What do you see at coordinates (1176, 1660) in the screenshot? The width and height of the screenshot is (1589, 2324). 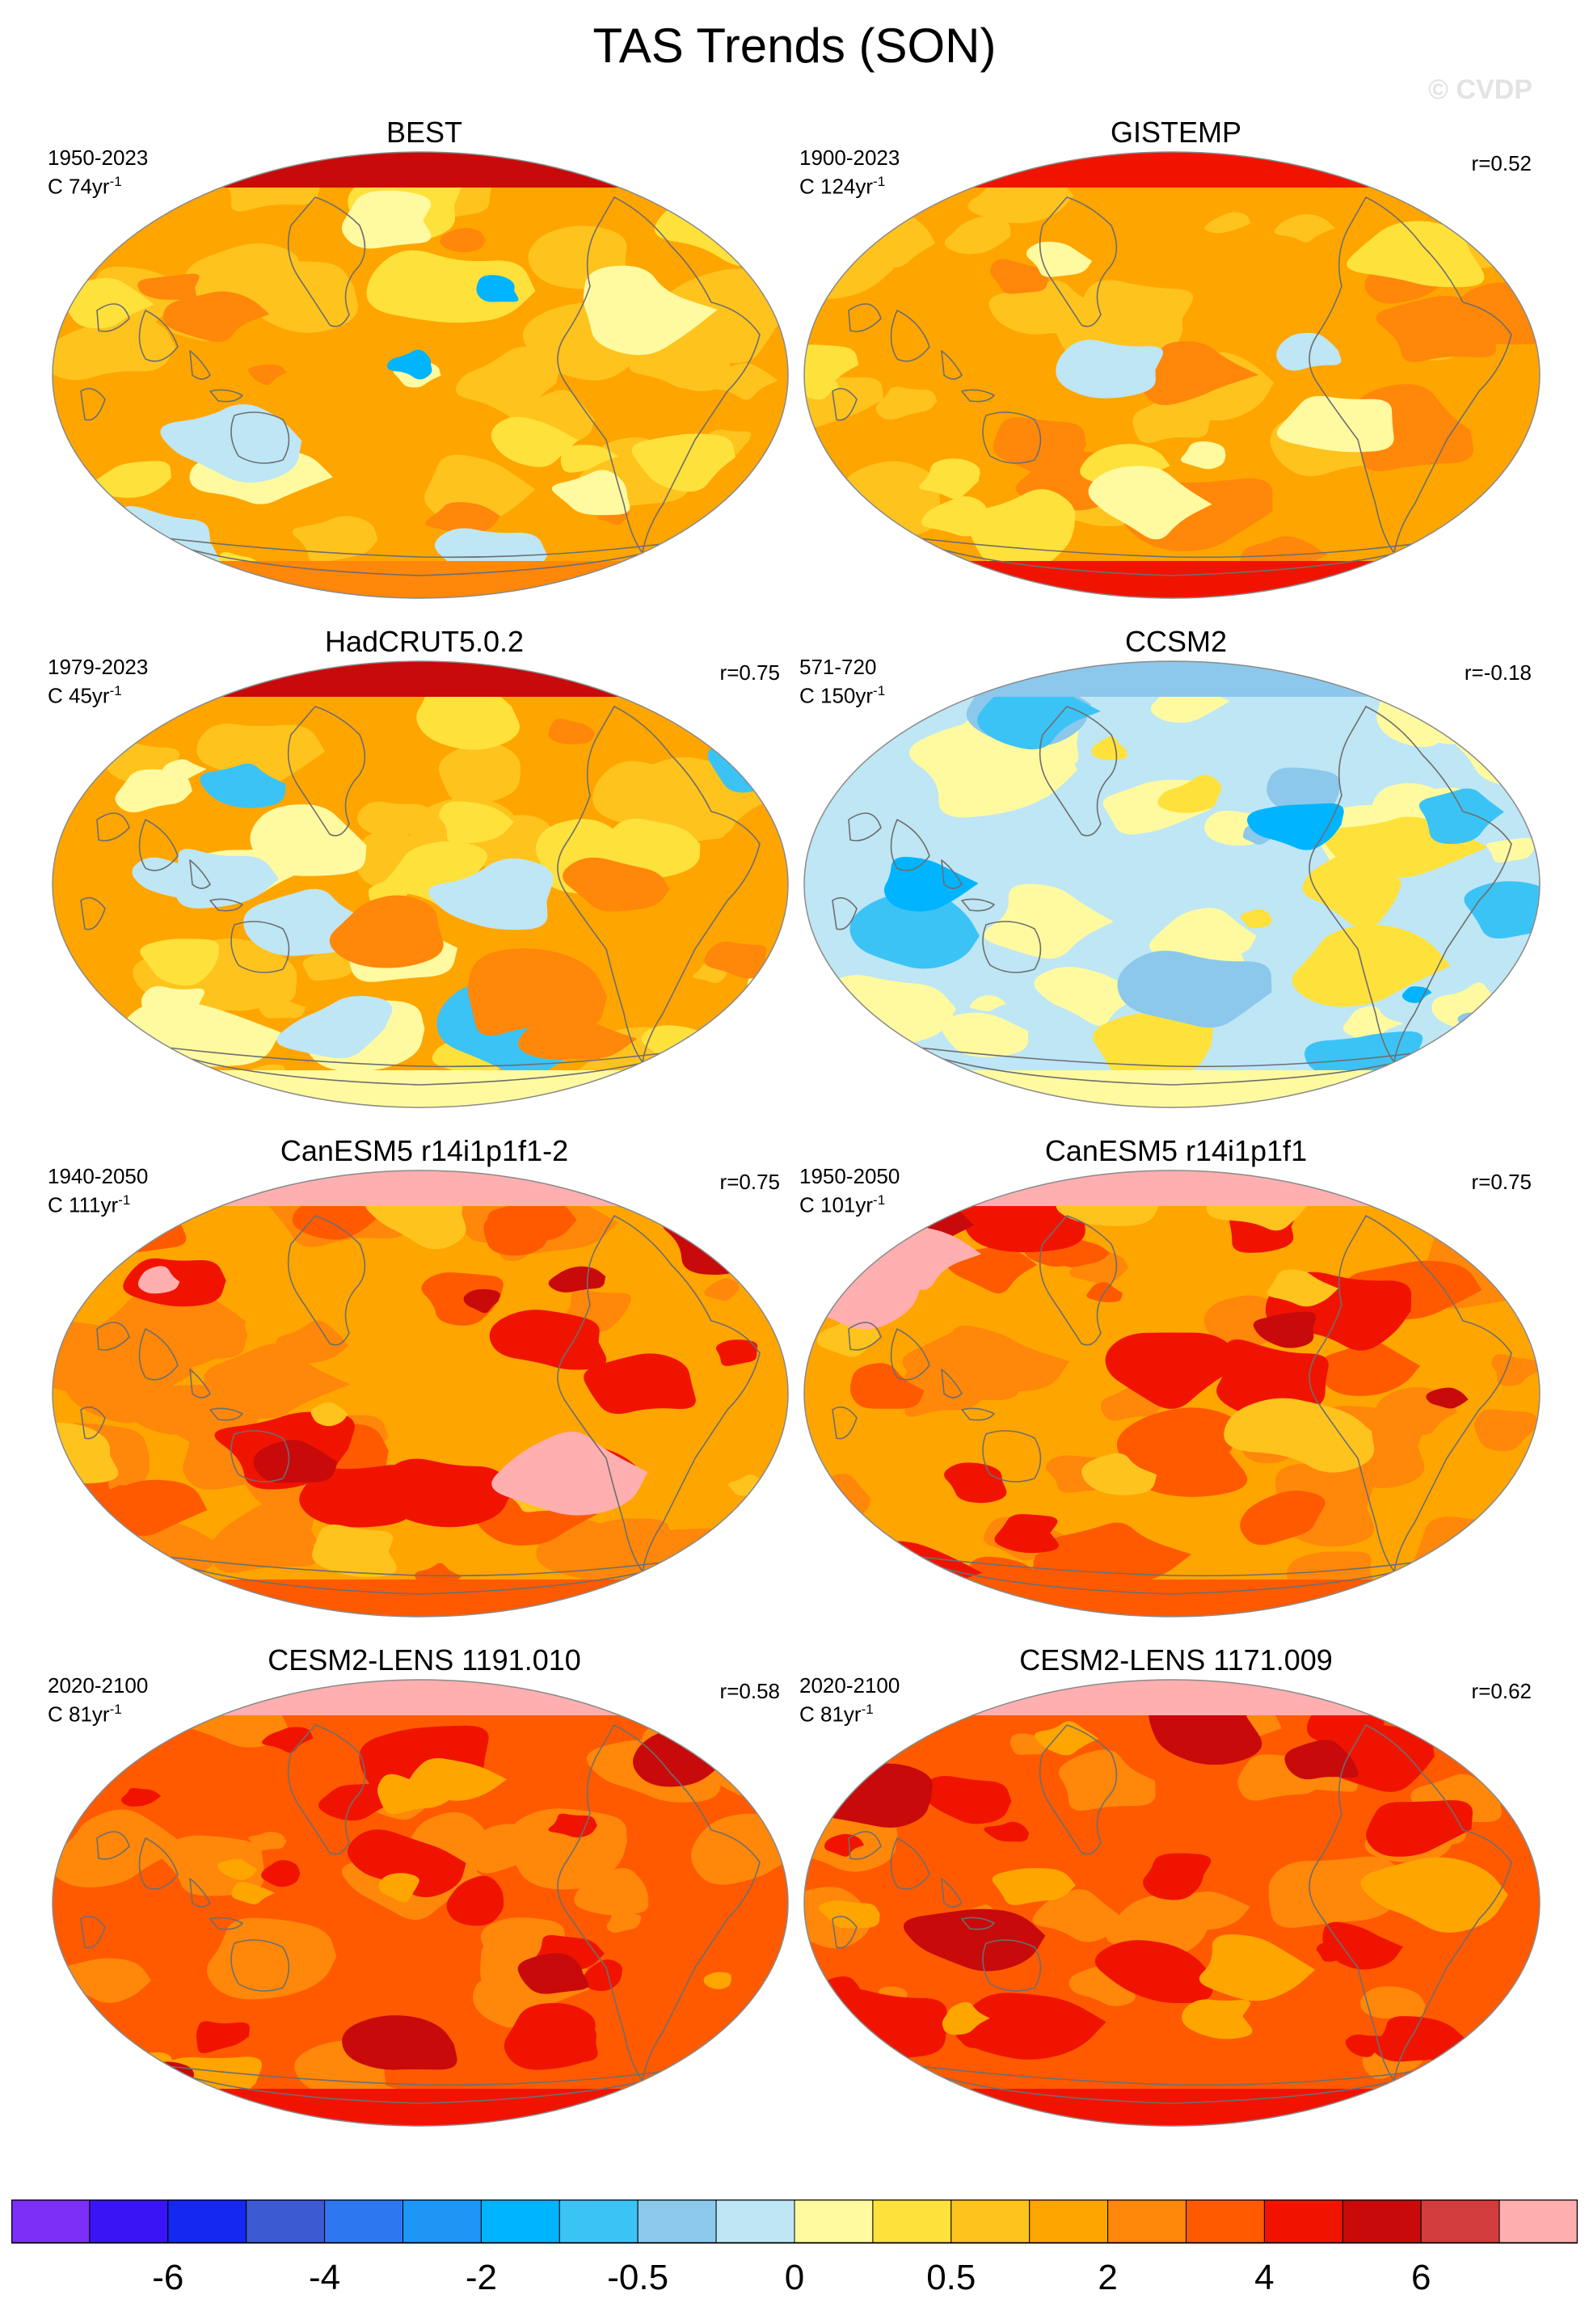 I see `panel-title: CESM2-LENS 1171.009` at bounding box center [1176, 1660].